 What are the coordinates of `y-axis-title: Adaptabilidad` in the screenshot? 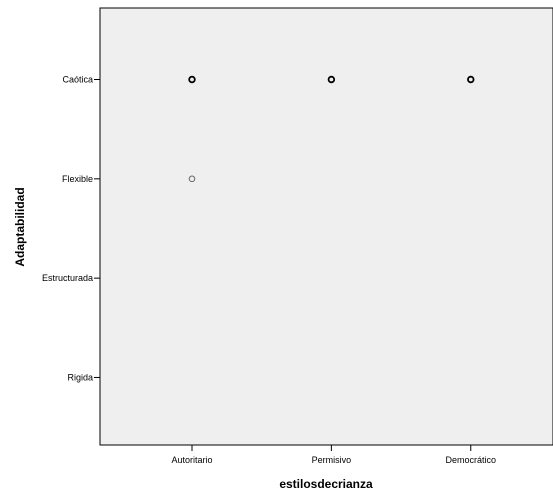 It's located at (20, 226).